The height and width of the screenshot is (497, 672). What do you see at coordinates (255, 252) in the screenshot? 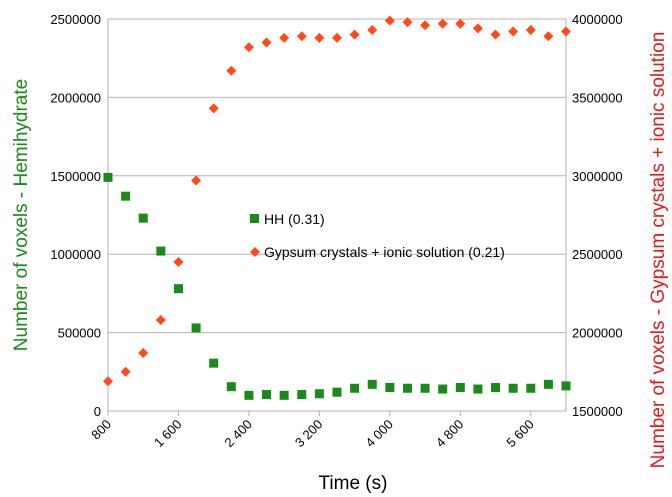
I see `legend-marker-gypsum` at bounding box center [255, 252].